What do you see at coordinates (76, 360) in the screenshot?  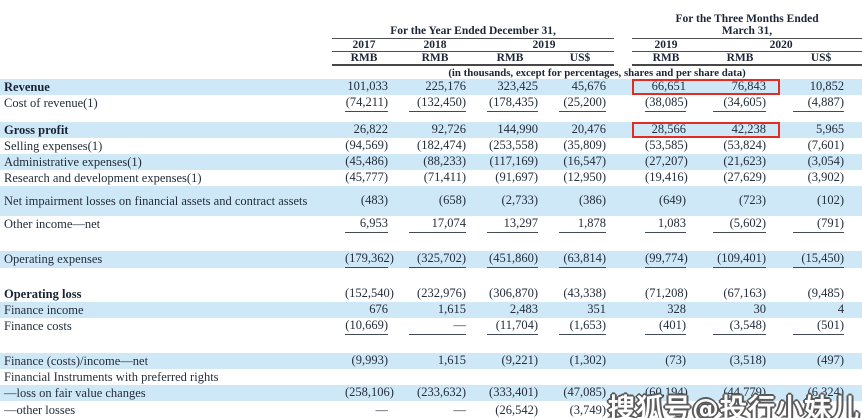 I see `row-label: Finance (costs)/income—net` at bounding box center [76, 360].